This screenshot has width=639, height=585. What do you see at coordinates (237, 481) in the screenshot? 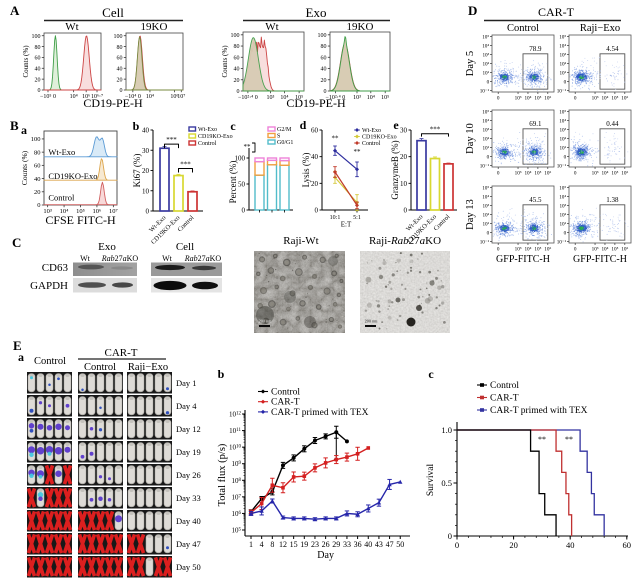
I see `svg-text: 10⁸` at bounding box center [237, 481].